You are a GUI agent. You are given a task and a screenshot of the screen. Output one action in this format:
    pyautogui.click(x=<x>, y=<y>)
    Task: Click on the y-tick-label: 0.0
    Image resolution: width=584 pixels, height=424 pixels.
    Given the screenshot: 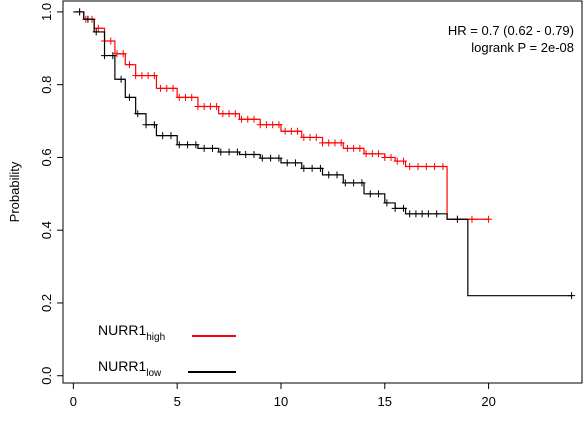 What is the action you would take?
    pyautogui.click(x=46, y=376)
    